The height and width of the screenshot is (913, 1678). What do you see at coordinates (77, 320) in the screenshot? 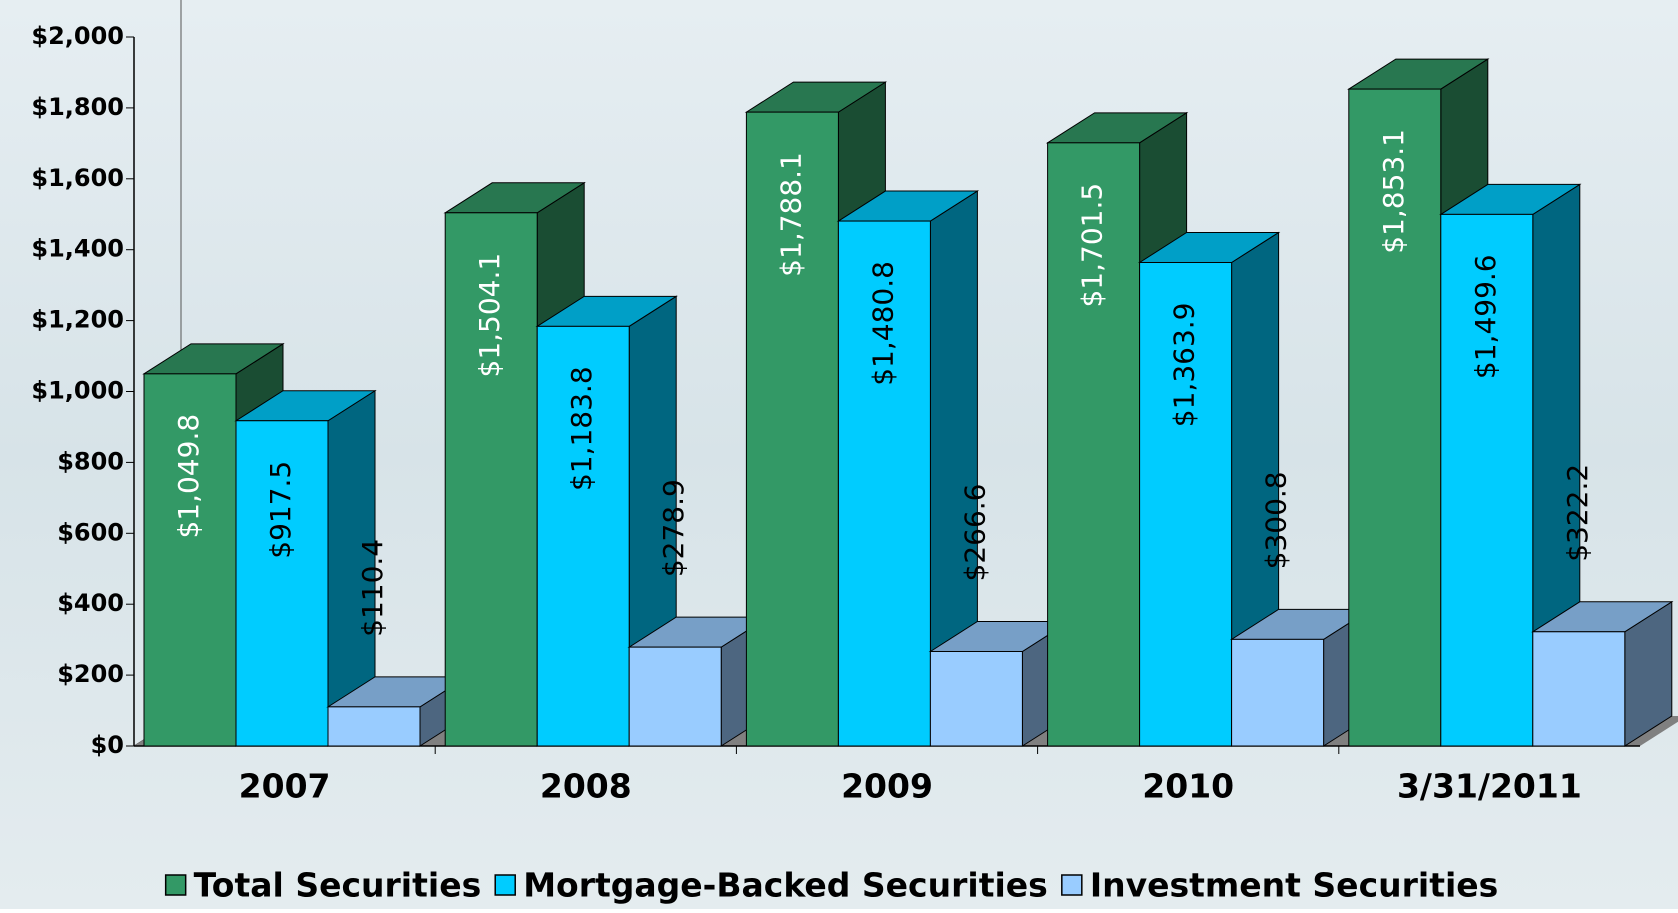
I see `y-tick-label: $1,200` at bounding box center [77, 320].